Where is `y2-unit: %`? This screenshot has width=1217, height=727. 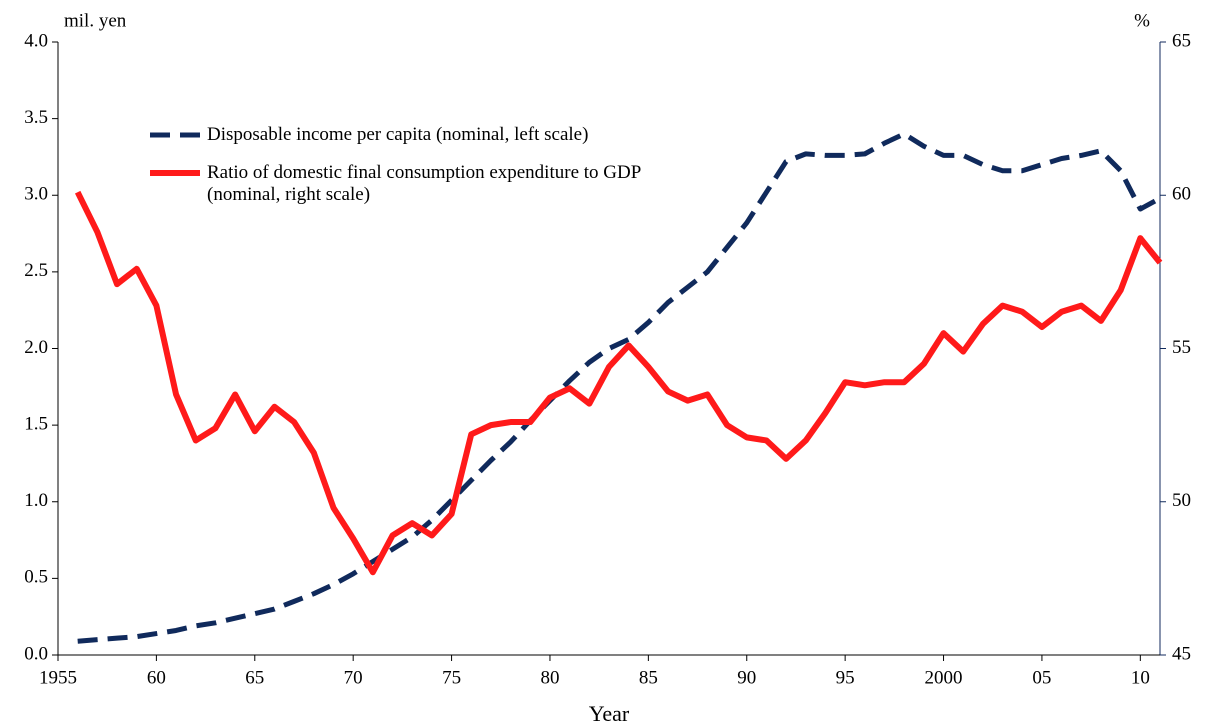 y2-unit: % is located at coordinates (1142, 20).